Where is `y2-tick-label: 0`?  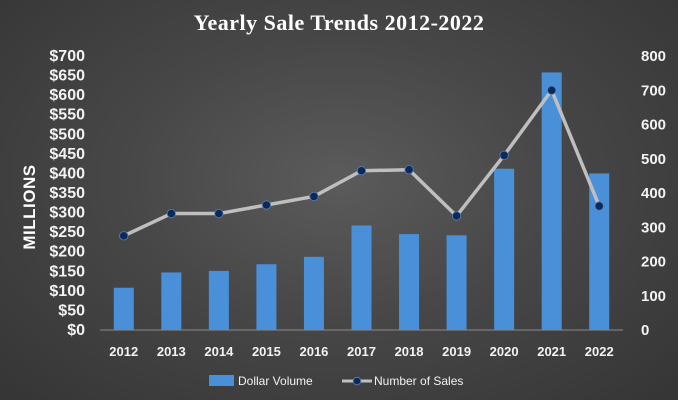
y2-tick-label: 0 is located at coordinates (645, 330).